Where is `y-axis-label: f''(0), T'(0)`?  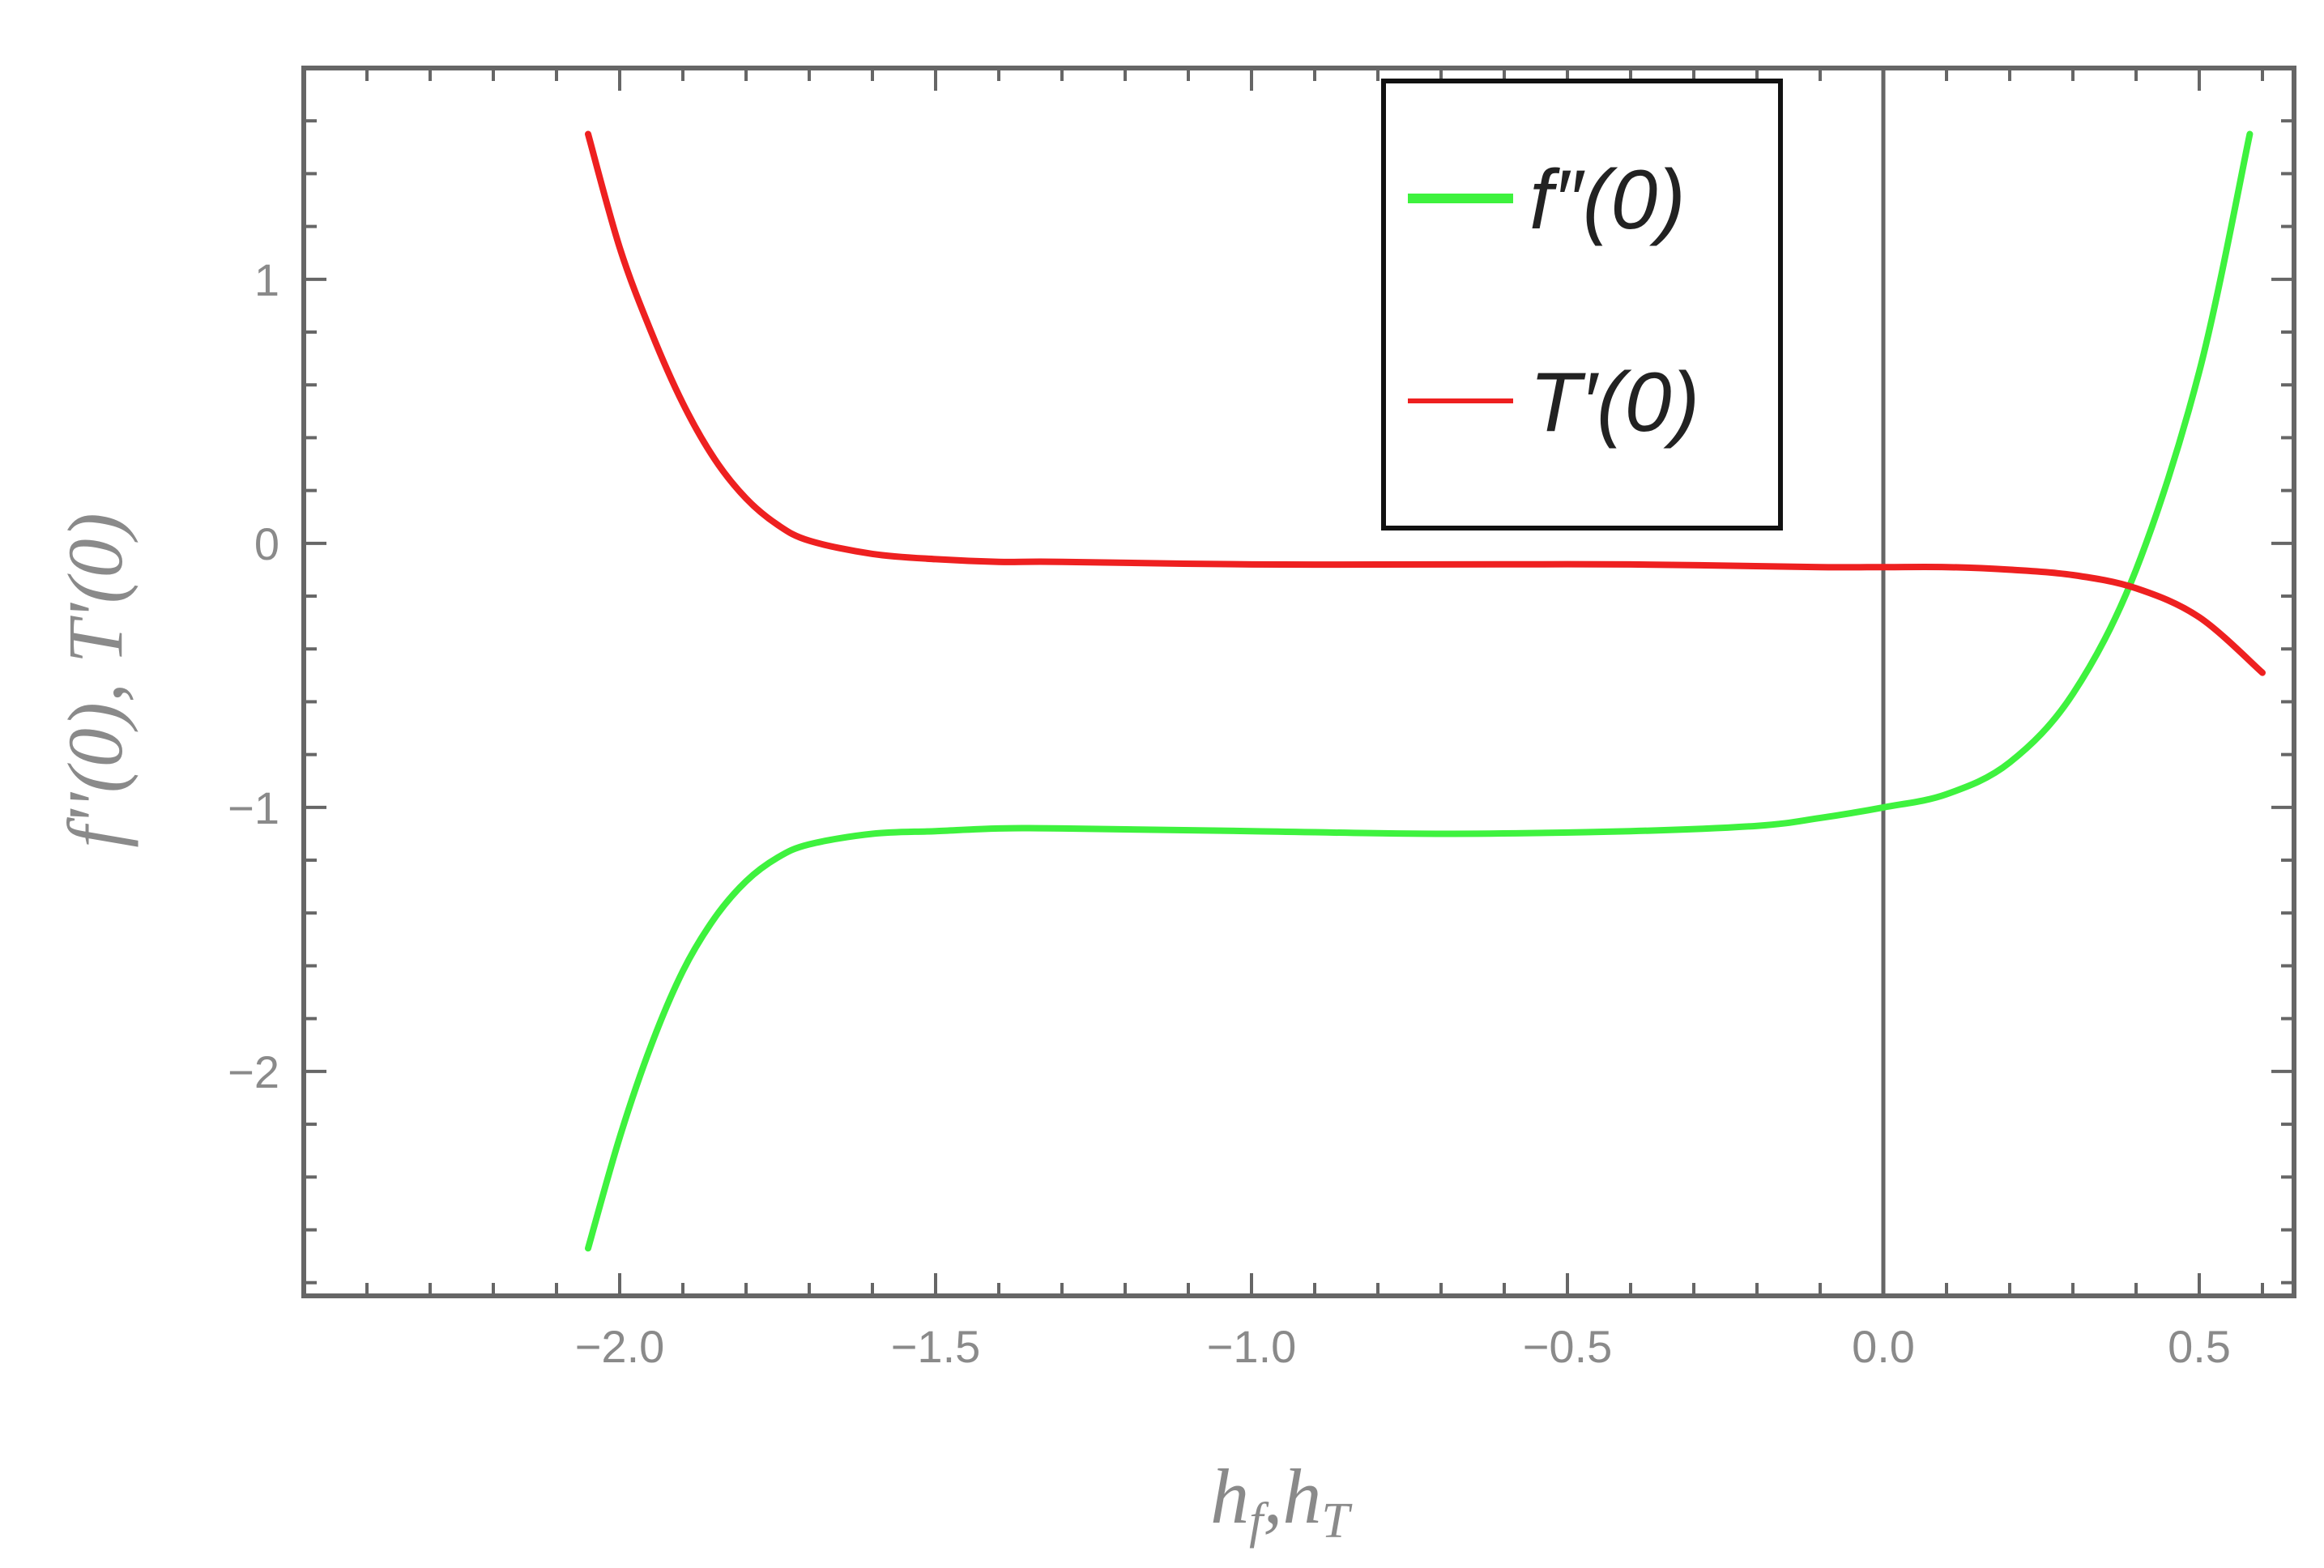
y-axis-label: f''(0), T'(0) is located at coordinates (95, 680).